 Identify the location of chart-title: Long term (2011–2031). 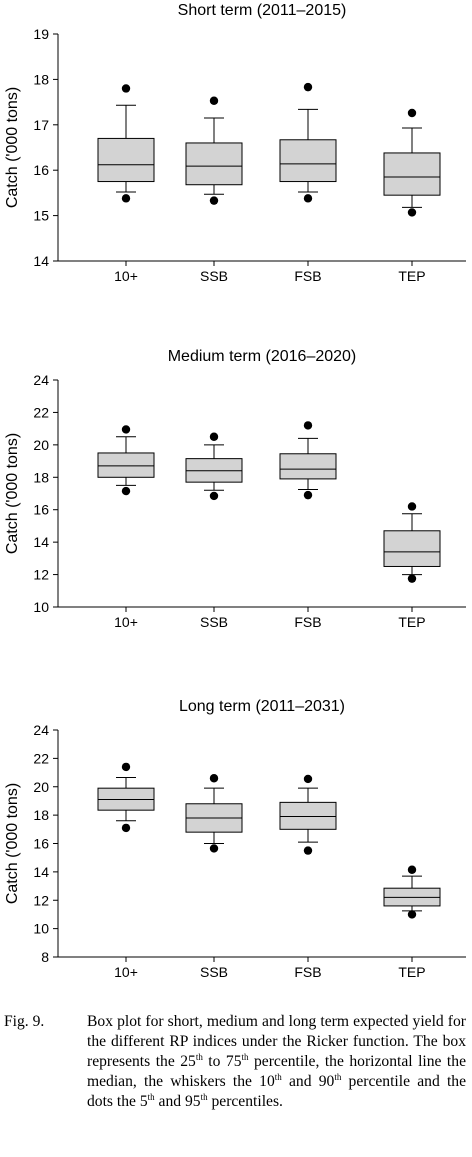
(262, 706).